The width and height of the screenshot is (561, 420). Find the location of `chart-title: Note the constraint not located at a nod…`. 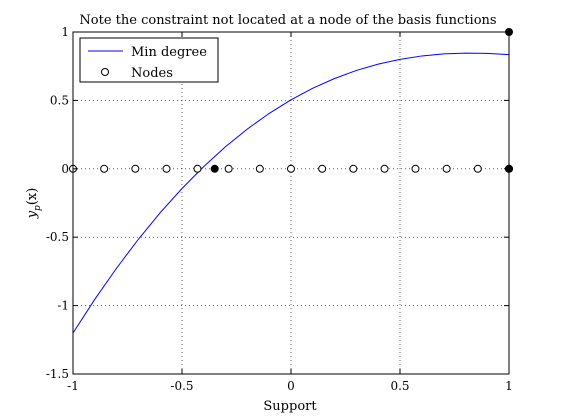

chart-title: Note the constraint not located at a nod… is located at coordinates (287, 20).